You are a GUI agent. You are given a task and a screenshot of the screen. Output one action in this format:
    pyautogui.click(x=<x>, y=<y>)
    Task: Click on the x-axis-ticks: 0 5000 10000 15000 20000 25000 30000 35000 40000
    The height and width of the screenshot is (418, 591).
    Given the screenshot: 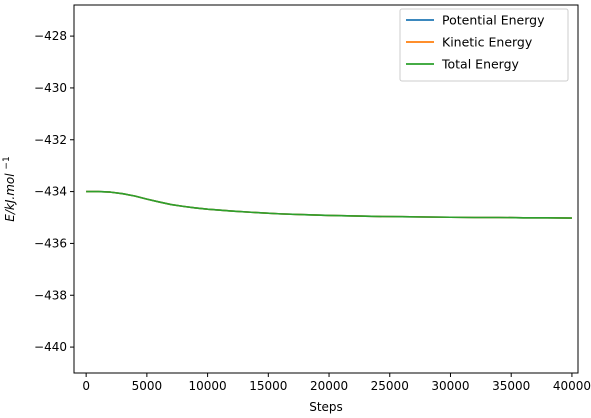 What is the action you would take?
    pyautogui.click(x=336, y=383)
    